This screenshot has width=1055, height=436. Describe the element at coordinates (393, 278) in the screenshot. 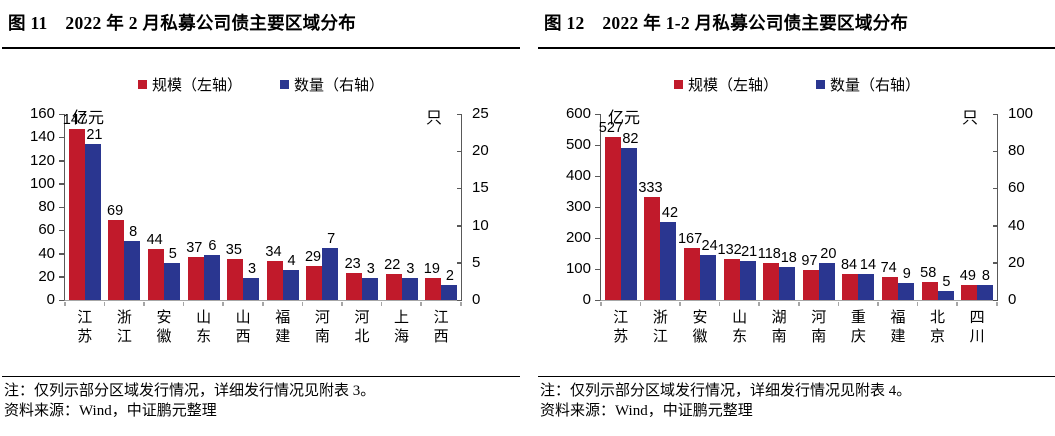

I see `scale-bar: 22` at that location.